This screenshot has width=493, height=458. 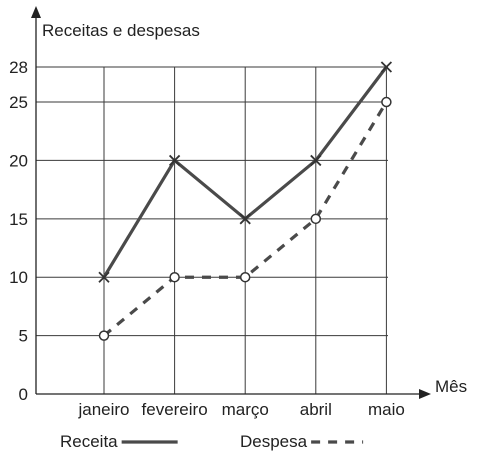 What do you see at coordinates (18, 67) in the screenshot?
I see `y-tick-label: 28` at bounding box center [18, 67].